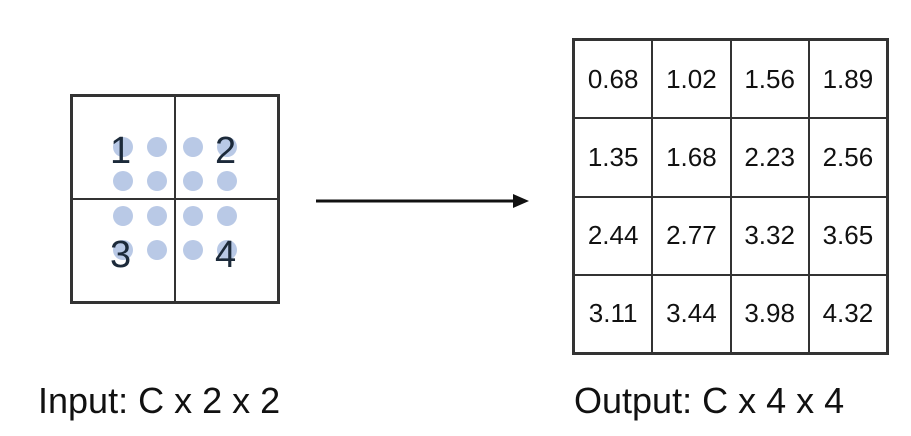 This screenshot has height=436, width=911. I want to click on output-cell: 3.44, so click(691, 313).